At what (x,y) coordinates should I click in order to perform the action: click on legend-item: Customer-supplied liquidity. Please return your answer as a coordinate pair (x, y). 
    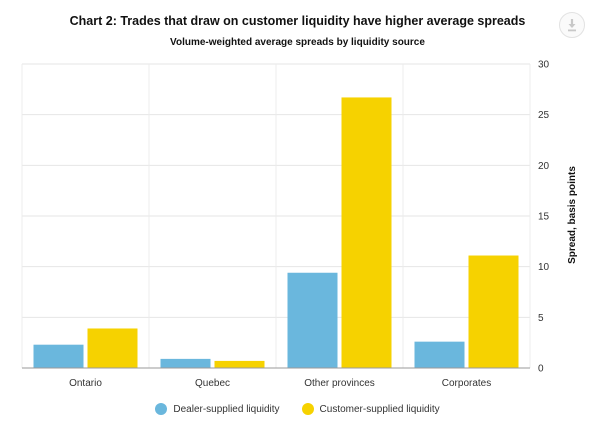
    Looking at the image, I should click on (370, 409).